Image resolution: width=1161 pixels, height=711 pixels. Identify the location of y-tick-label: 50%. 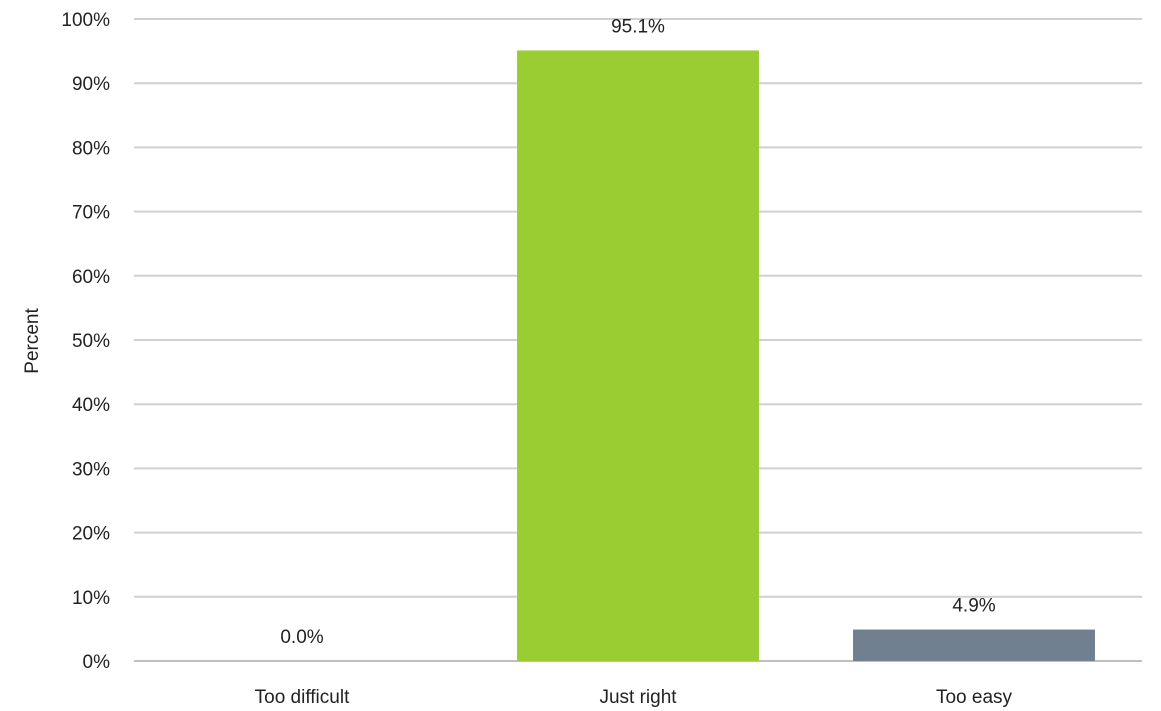
(91, 341).